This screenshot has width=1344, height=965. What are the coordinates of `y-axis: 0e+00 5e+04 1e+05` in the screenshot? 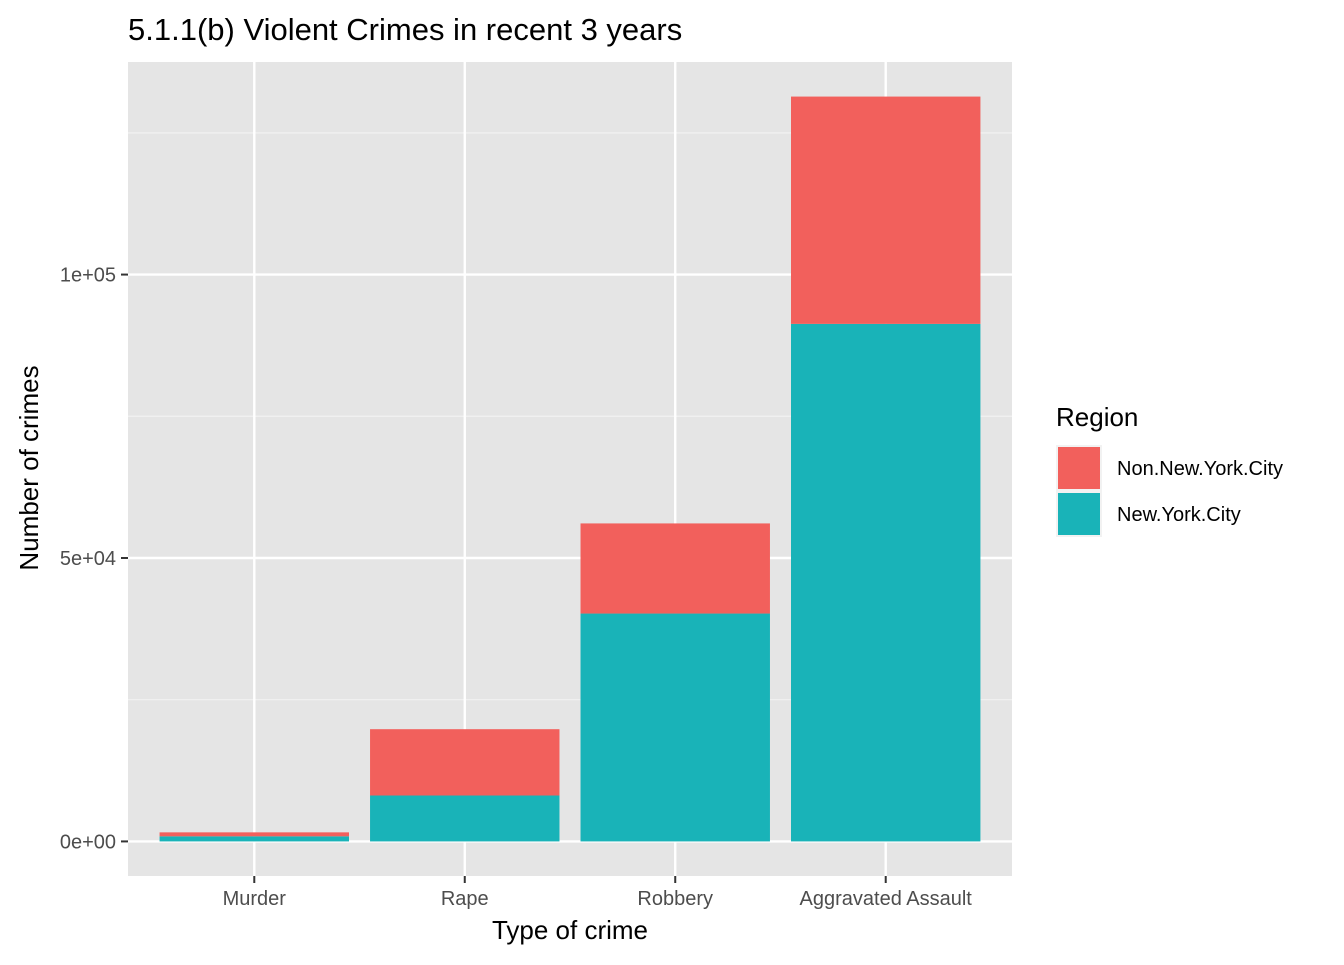 It's located at (94, 559).